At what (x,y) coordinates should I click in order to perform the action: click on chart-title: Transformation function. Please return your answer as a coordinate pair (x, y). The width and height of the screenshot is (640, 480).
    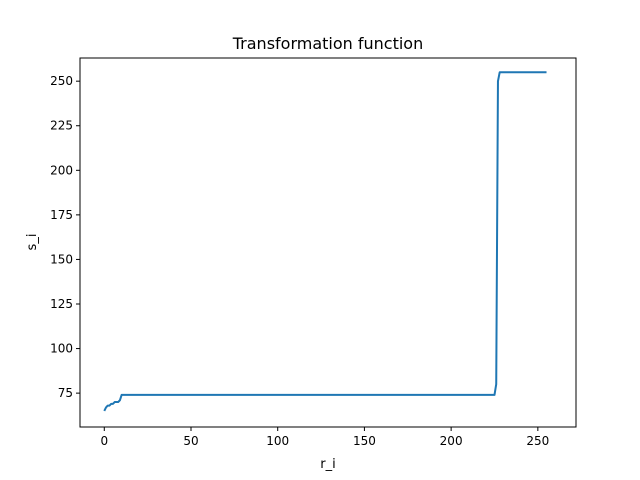
    Looking at the image, I should click on (327, 43).